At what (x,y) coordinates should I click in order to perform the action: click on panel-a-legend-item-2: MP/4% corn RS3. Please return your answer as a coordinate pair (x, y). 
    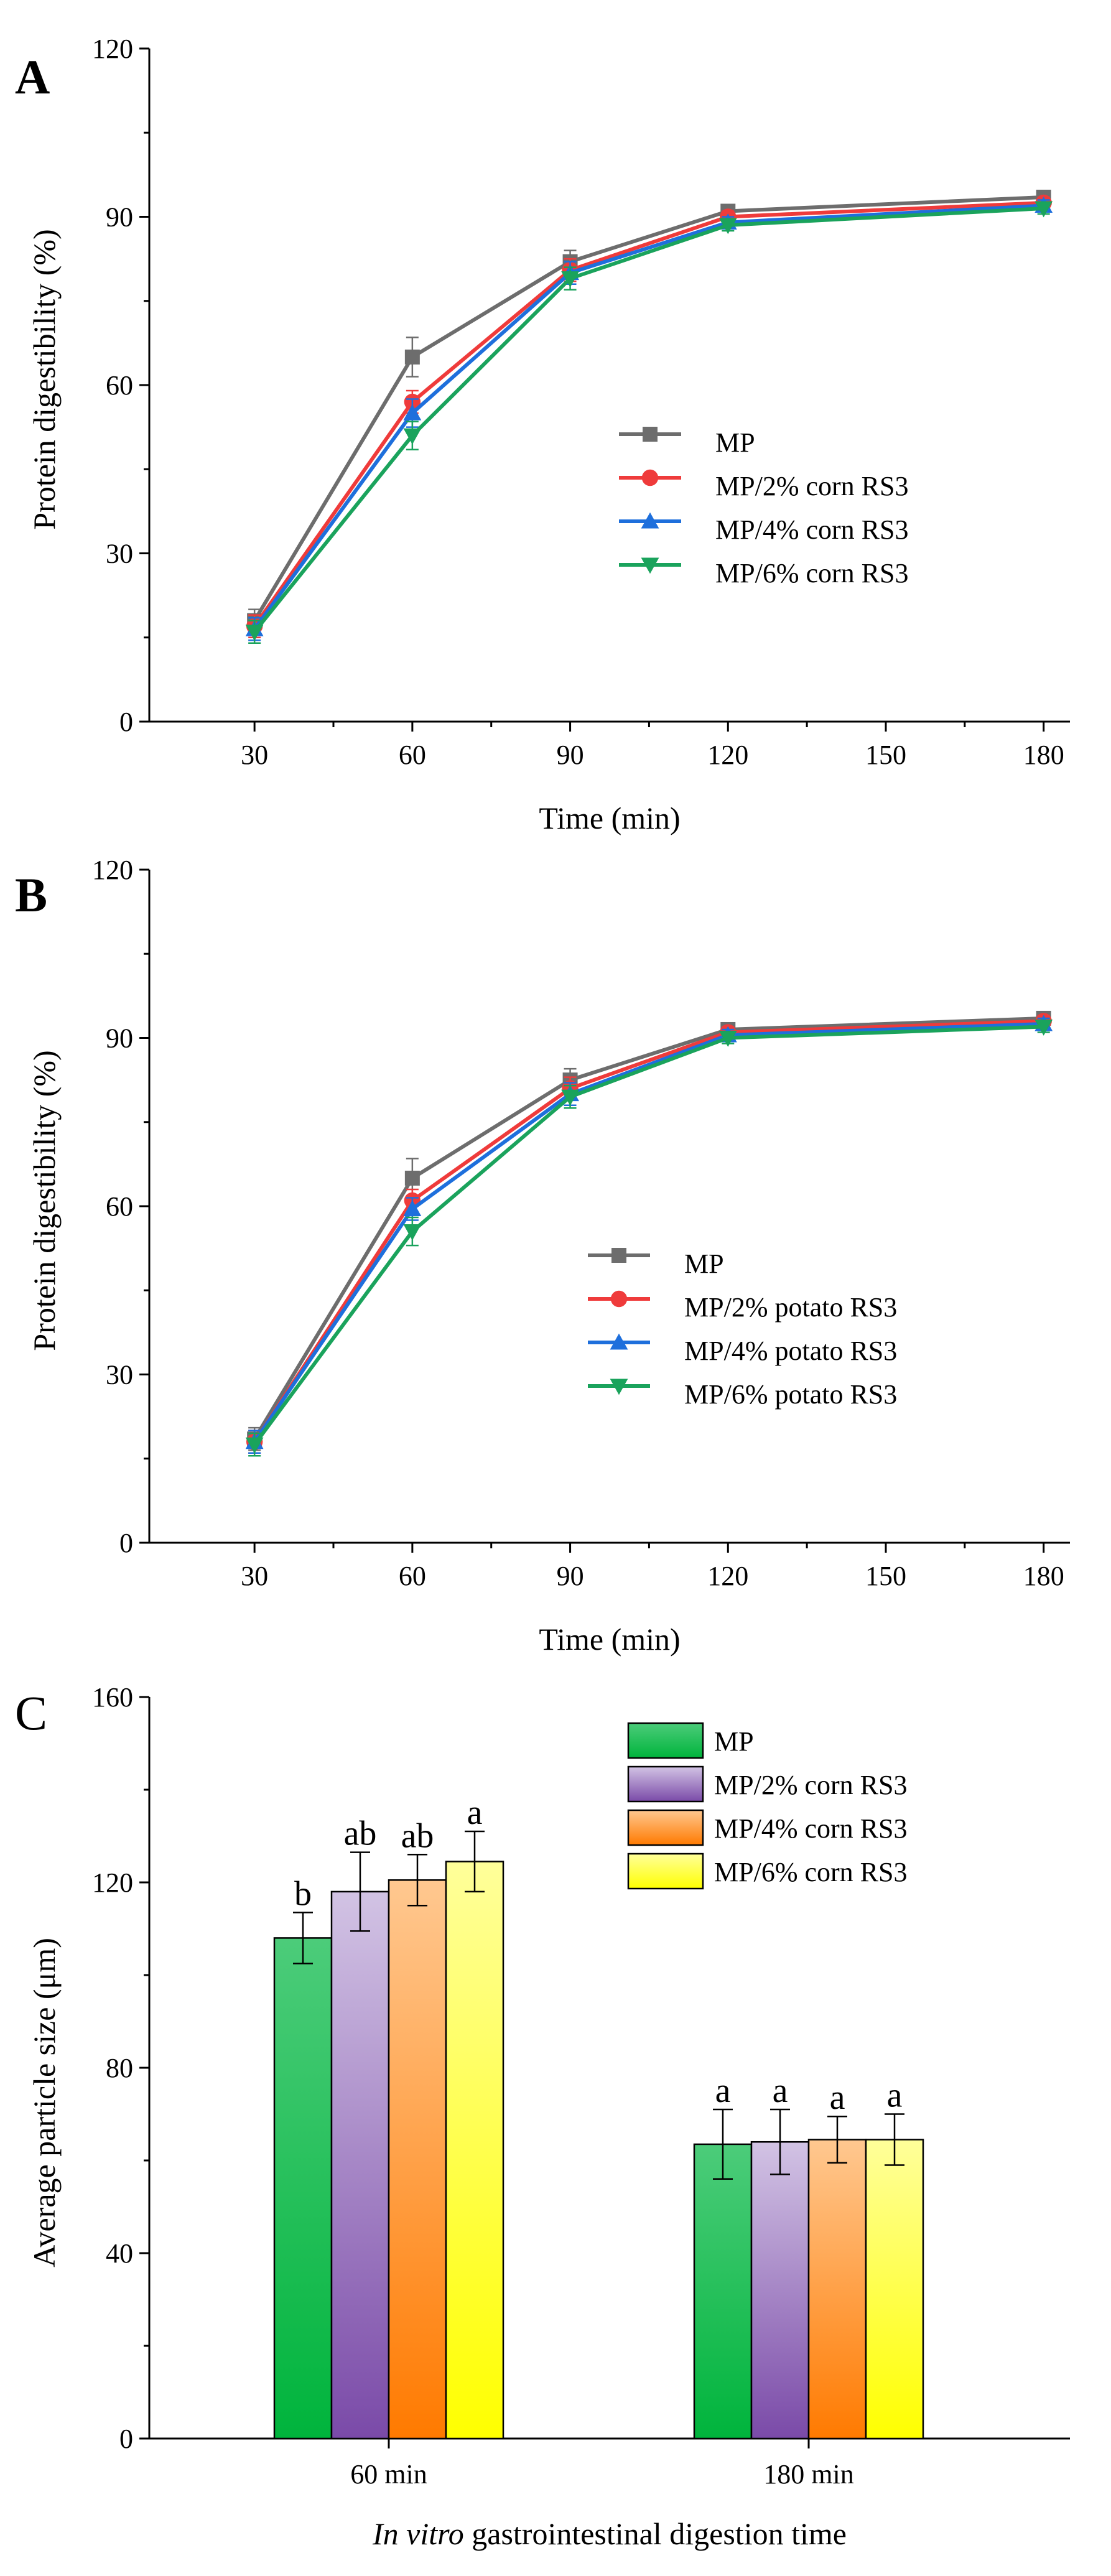
    Looking at the image, I should click on (763, 528).